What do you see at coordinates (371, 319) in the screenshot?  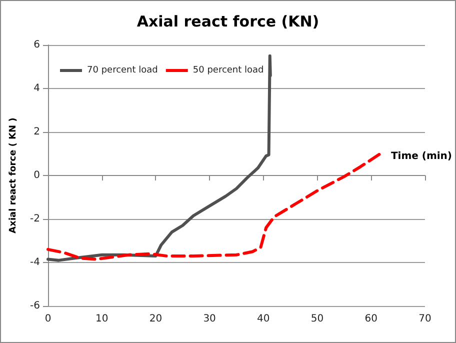 I see `x-tick-label: 60` at bounding box center [371, 319].